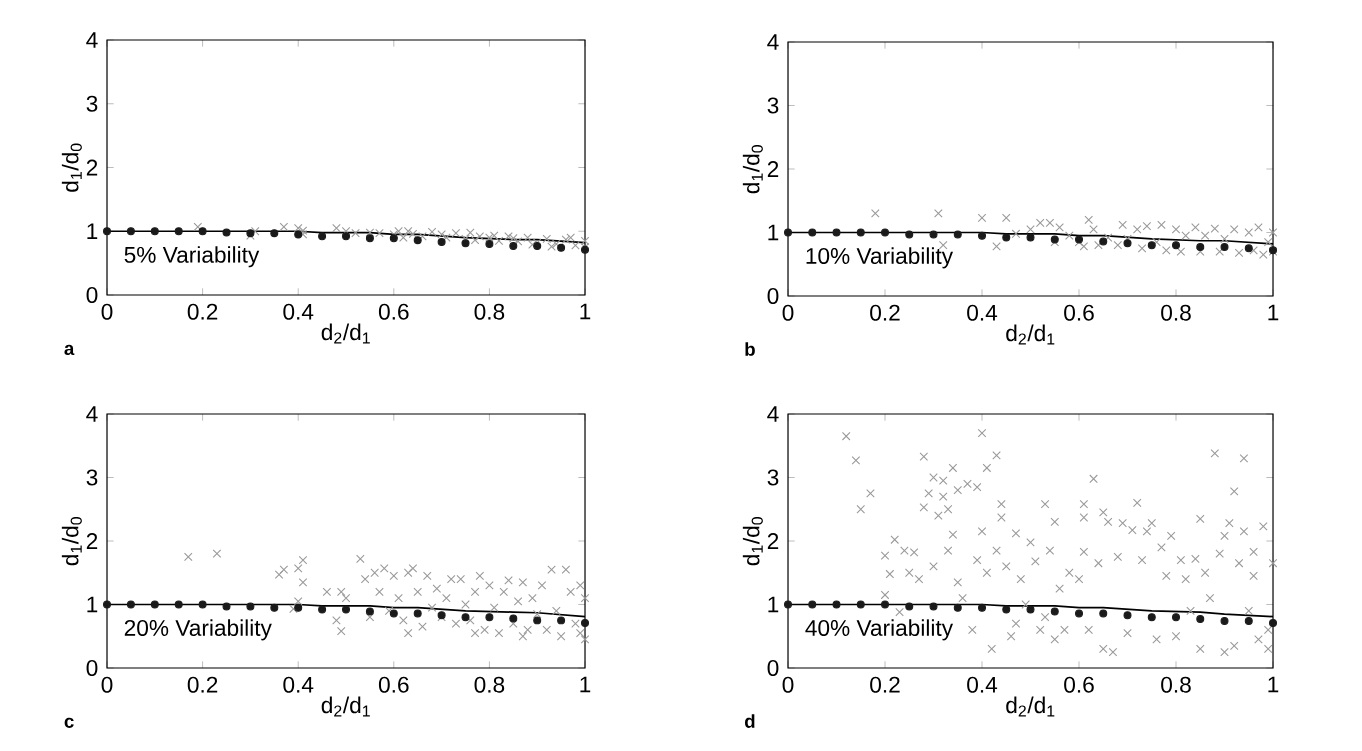  I want to click on text: c, so click(69, 722).